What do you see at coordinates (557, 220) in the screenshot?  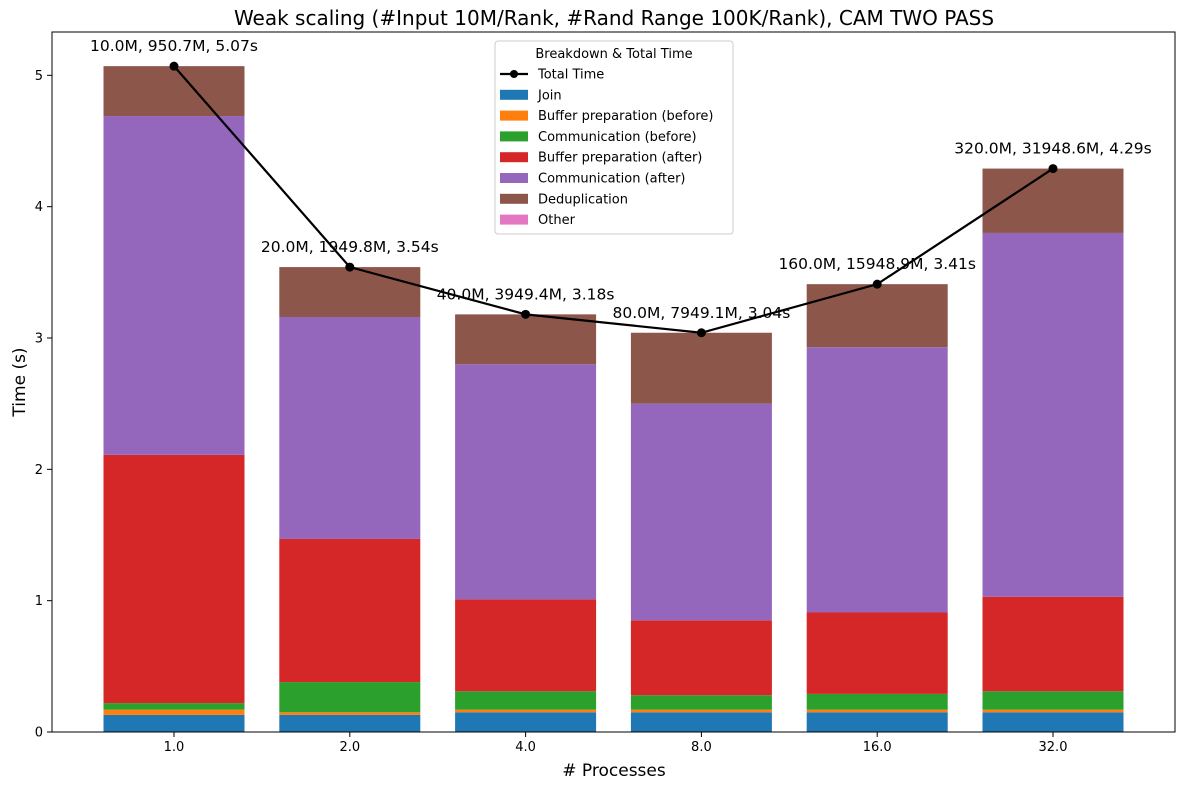 I see `legend-label: Other` at bounding box center [557, 220].